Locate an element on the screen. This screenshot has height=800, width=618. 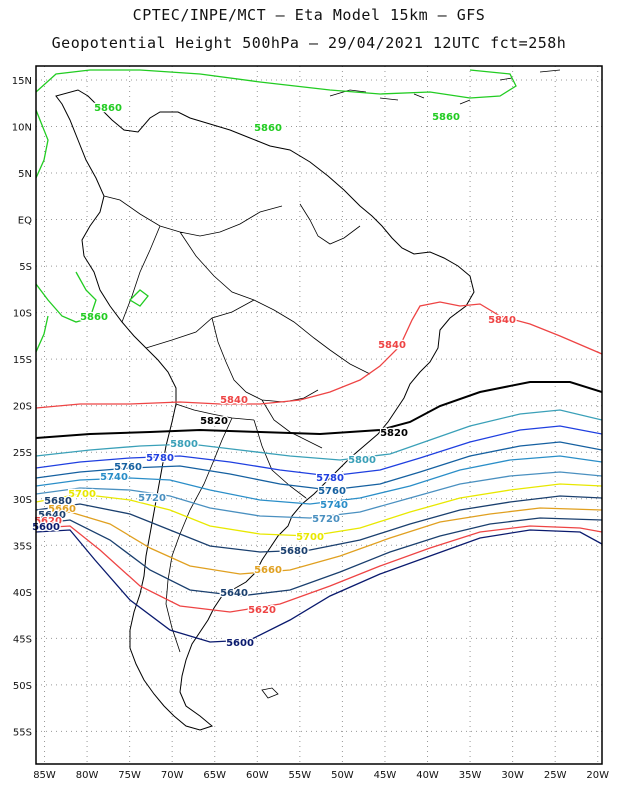
lon-tick-label: 65W is located at coordinates (214, 775).